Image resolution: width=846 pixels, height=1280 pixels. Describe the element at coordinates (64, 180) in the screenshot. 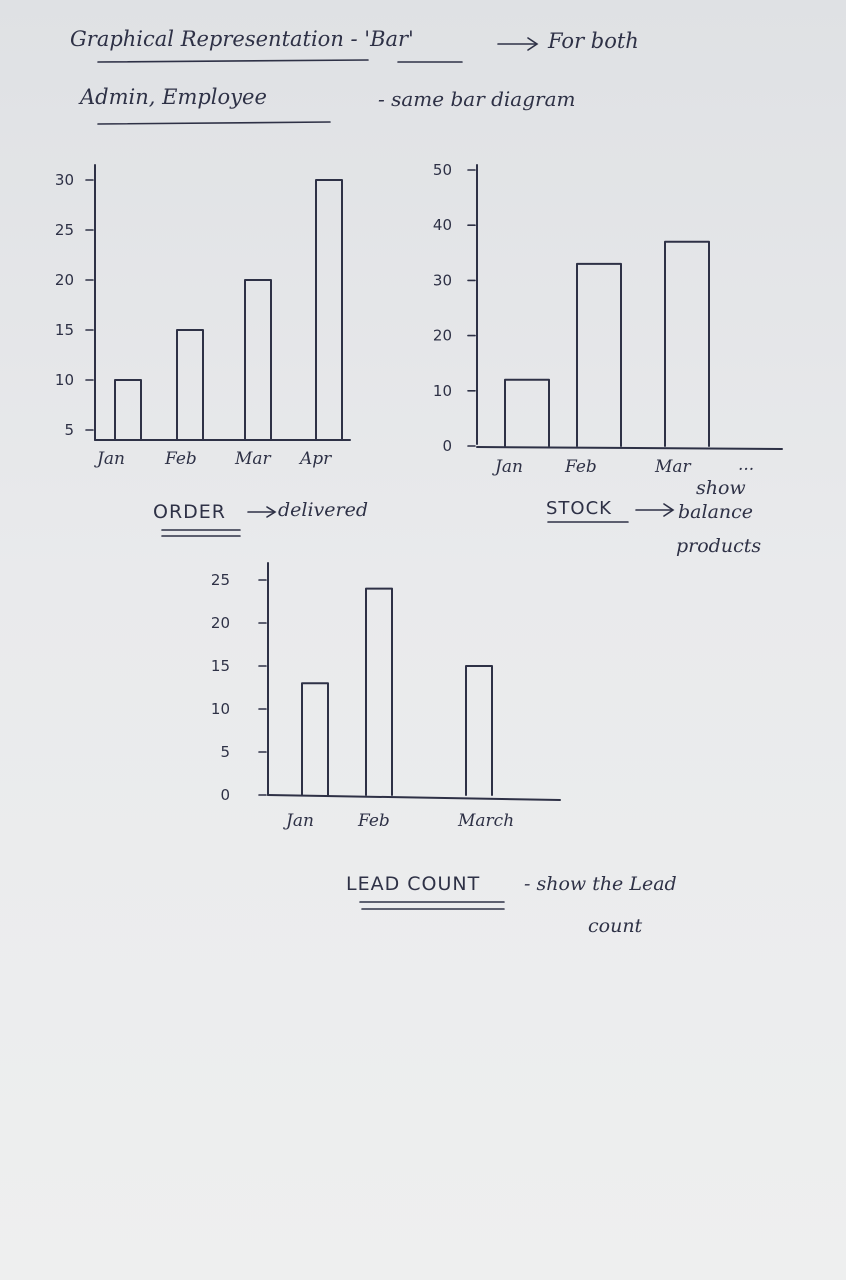

I see `order-y-tick-label: 30` at that location.